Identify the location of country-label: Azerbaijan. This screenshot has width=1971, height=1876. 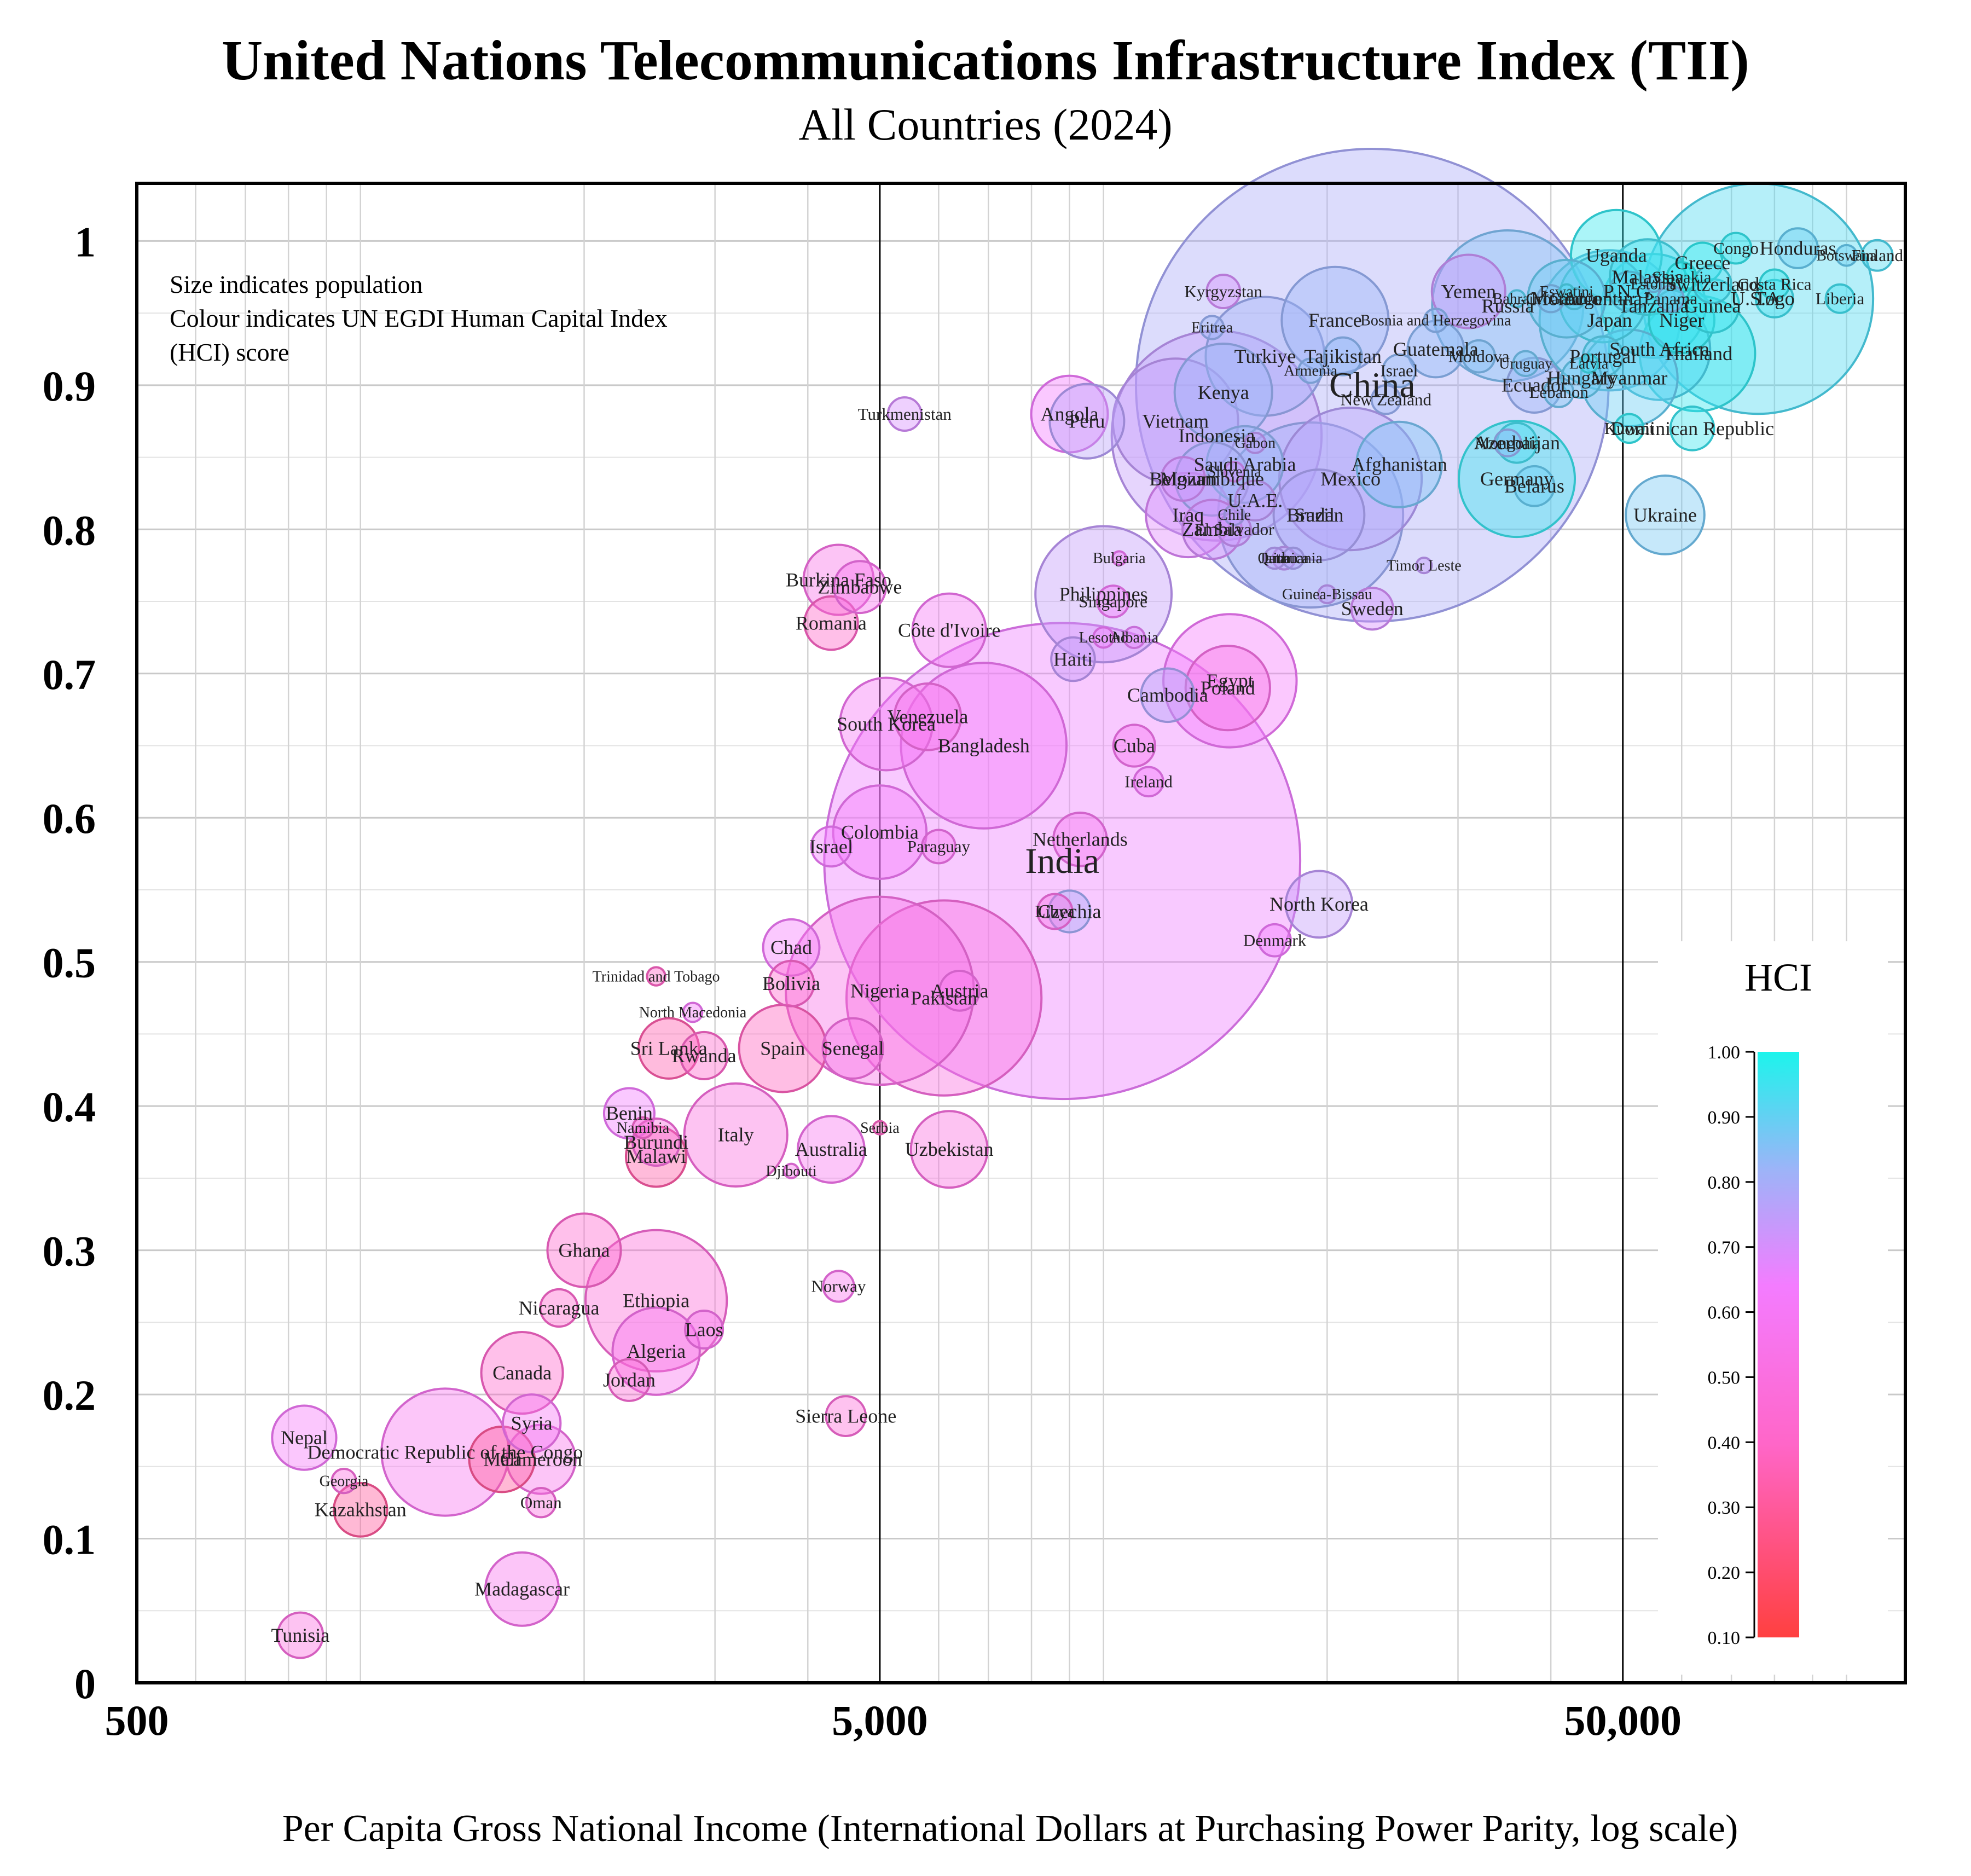
(1517, 443).